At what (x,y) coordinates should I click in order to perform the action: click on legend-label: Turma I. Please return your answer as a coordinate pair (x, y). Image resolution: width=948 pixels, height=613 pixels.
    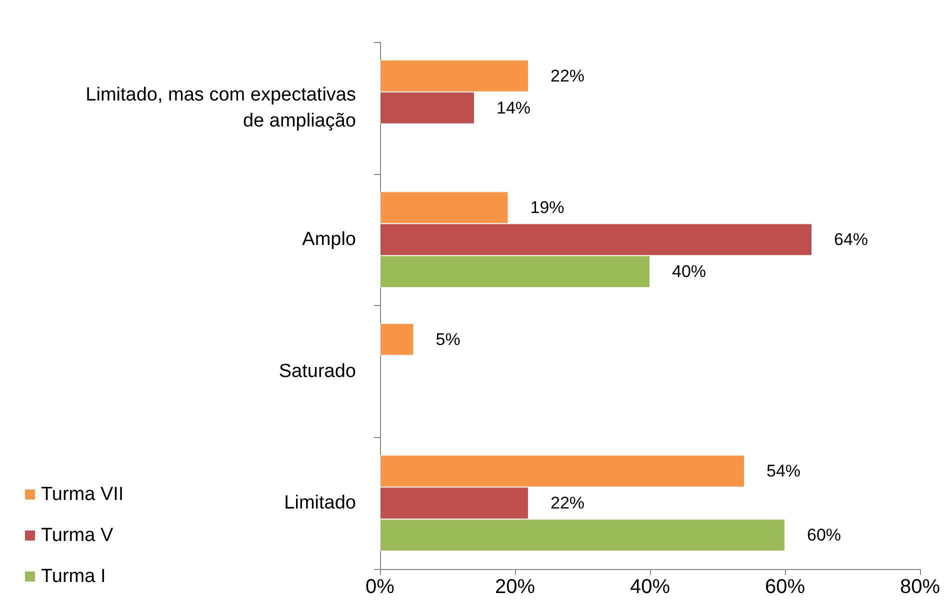
    Looking at the image, I should click on (73, 576).